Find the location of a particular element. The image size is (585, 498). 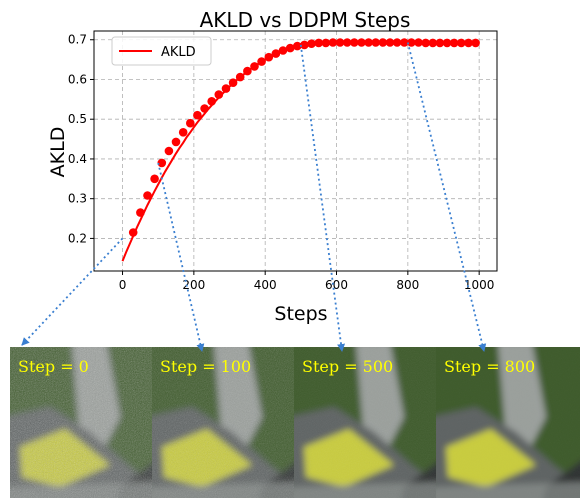

y-axis-label: AKLD is located at coordinates (58, 152).